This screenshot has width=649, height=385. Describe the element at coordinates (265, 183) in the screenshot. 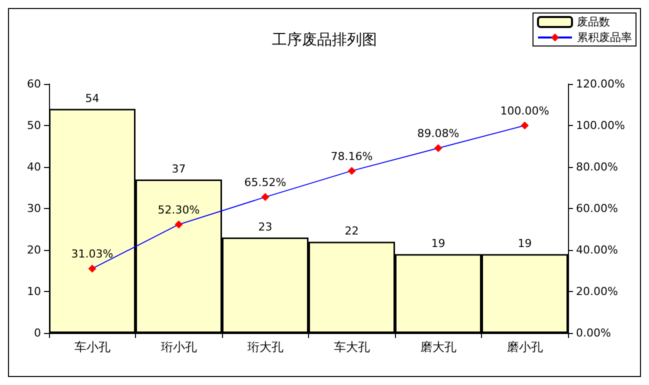

I see `data-label: 65.52%` at that location.